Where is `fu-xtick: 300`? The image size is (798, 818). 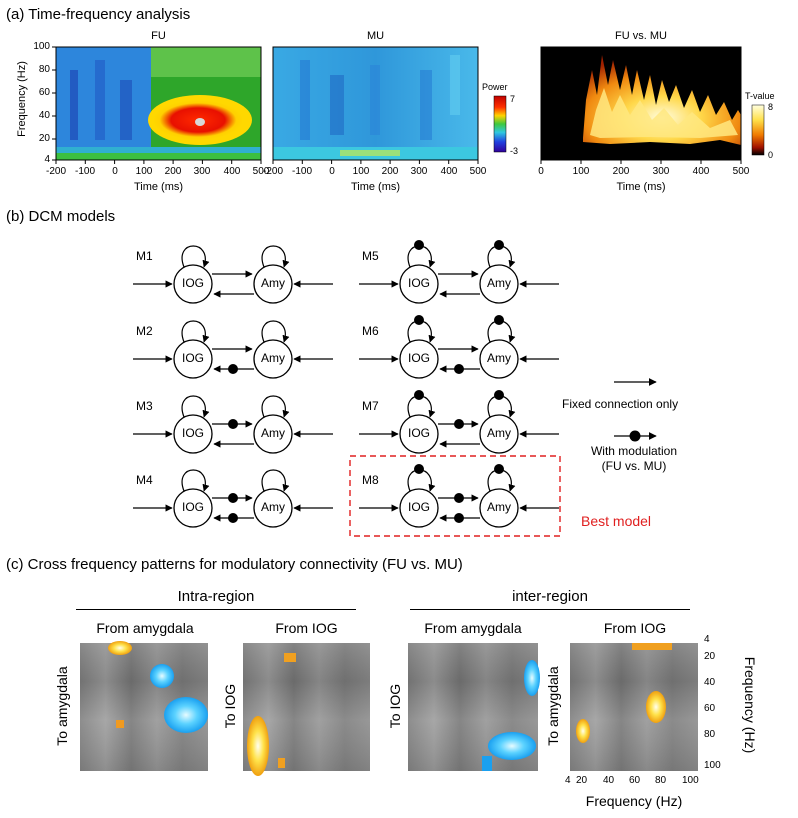 fu-xtick: 300 is located at coordinates (202, 171).